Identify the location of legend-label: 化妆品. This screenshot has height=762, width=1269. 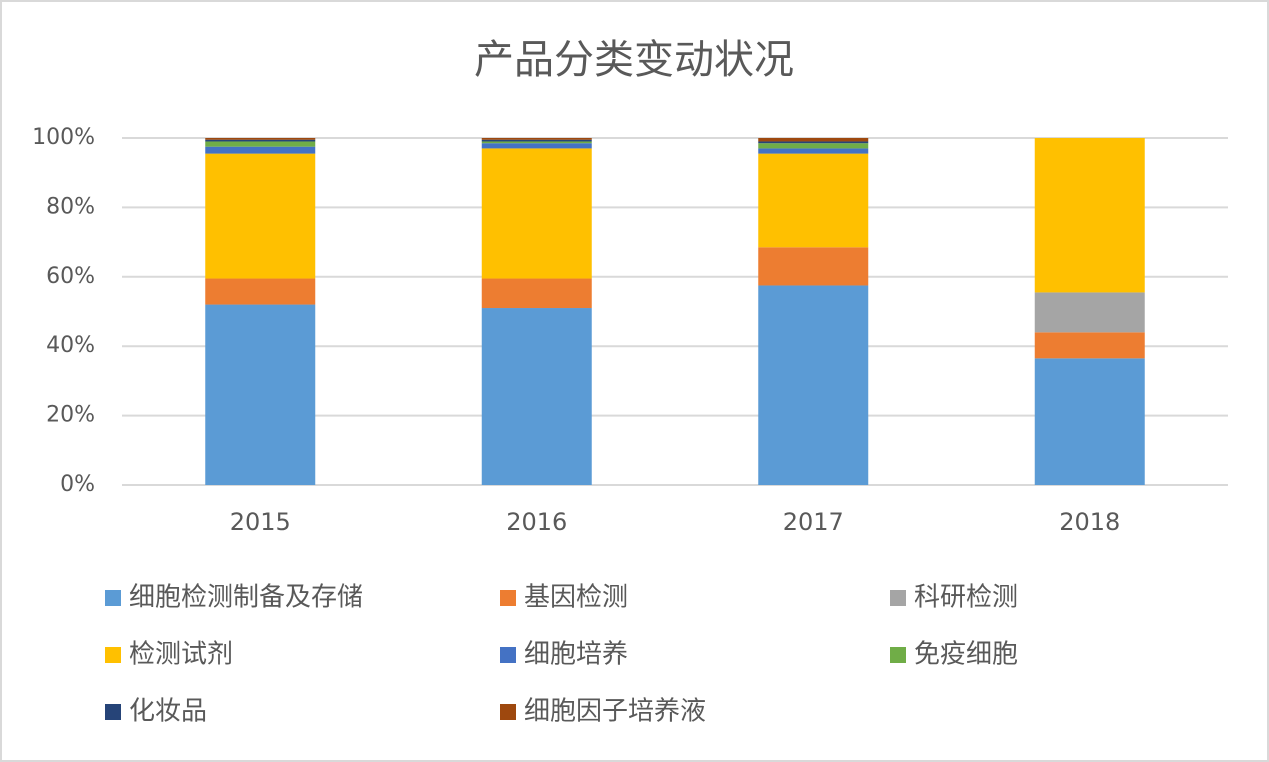
(168, 712).